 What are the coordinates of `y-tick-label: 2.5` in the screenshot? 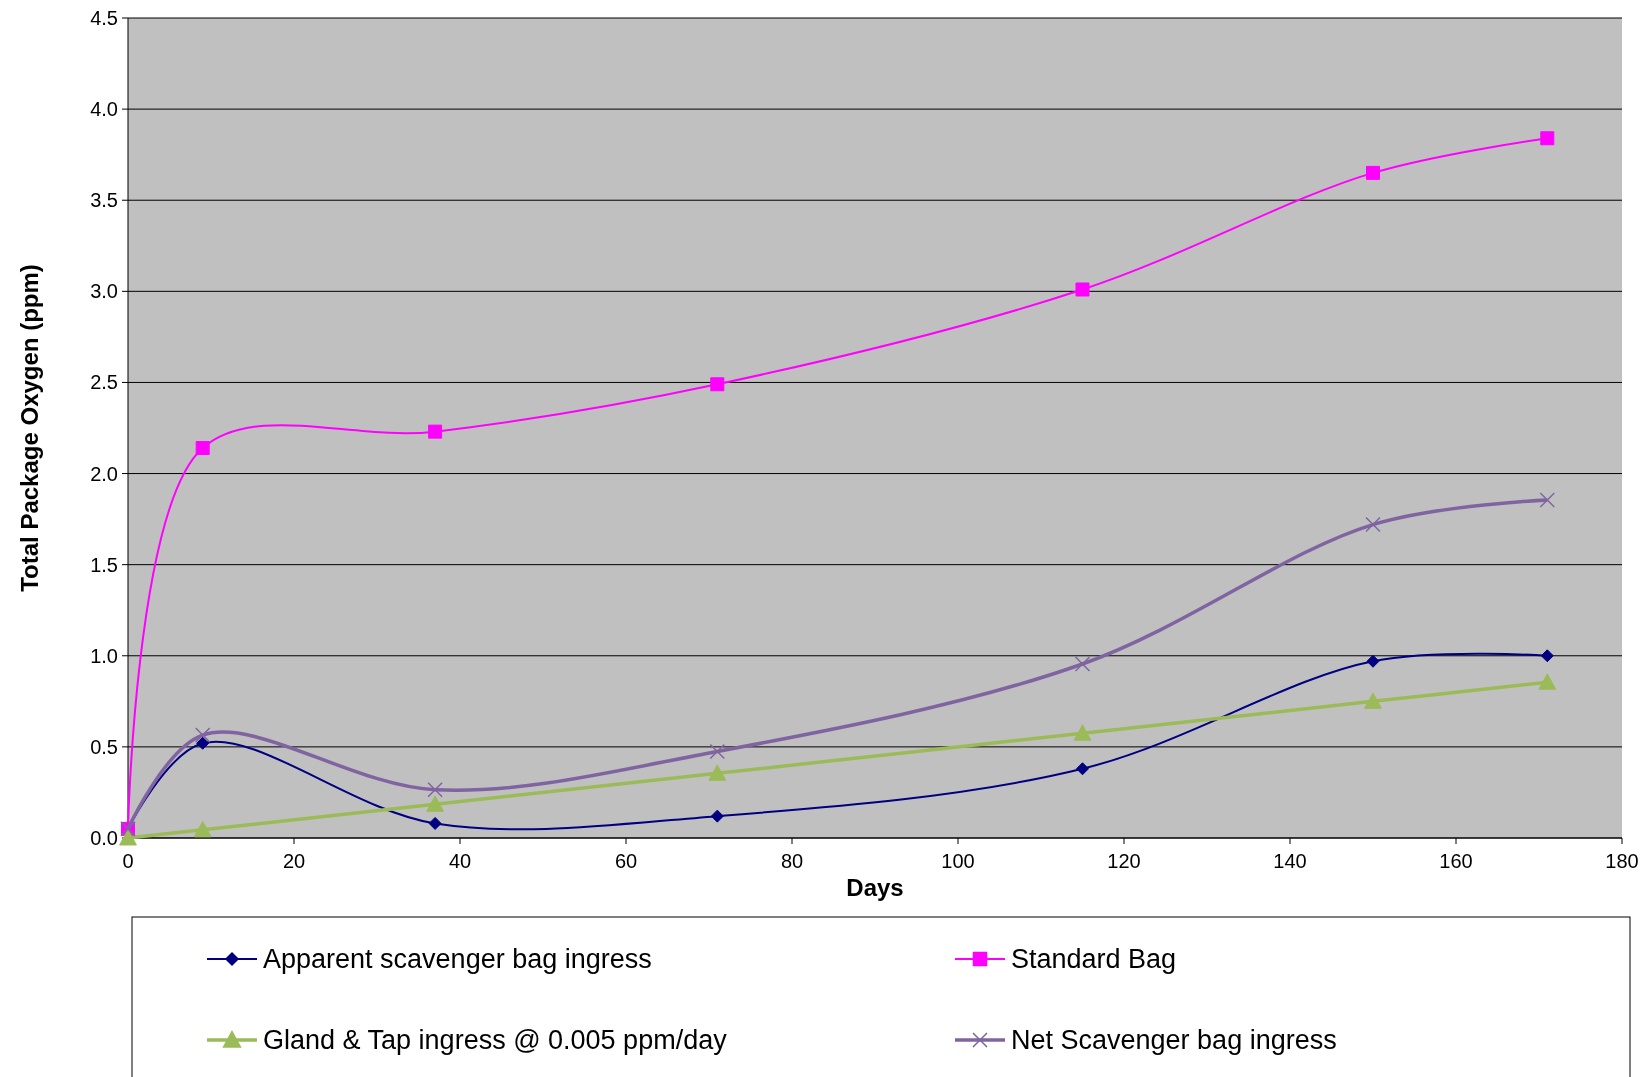 It's located at (104, 382).